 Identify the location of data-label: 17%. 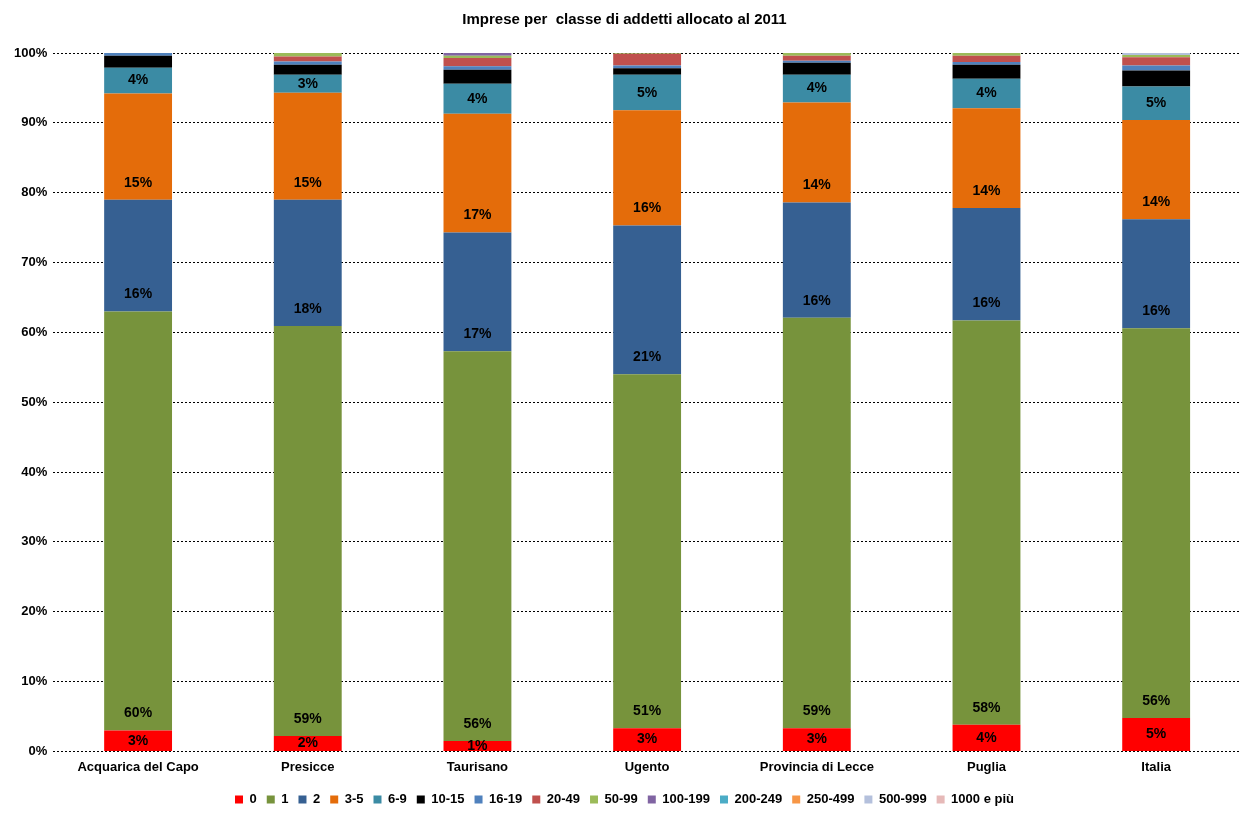
(477, 333).